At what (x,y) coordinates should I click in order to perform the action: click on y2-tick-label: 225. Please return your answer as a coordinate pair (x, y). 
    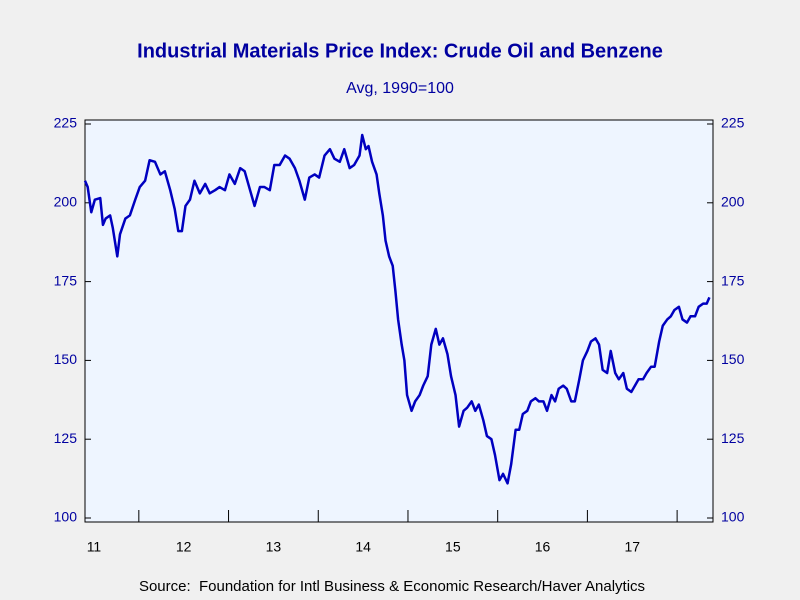
    Looking at the image, I should click on (733, 123).